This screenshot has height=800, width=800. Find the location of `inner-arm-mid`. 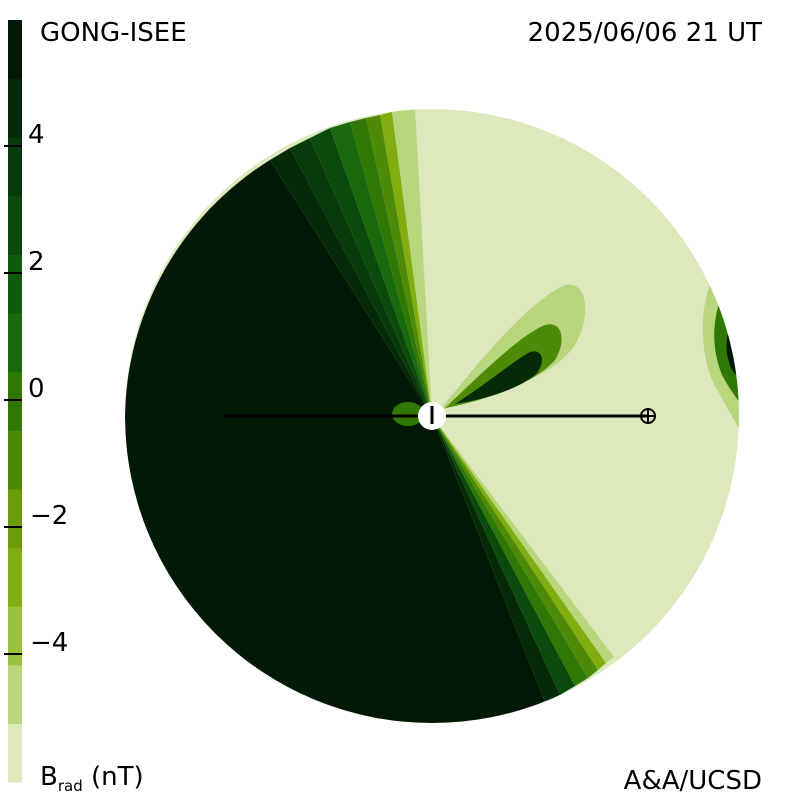

inner-arm-mid is located at coordinates (503, 366).